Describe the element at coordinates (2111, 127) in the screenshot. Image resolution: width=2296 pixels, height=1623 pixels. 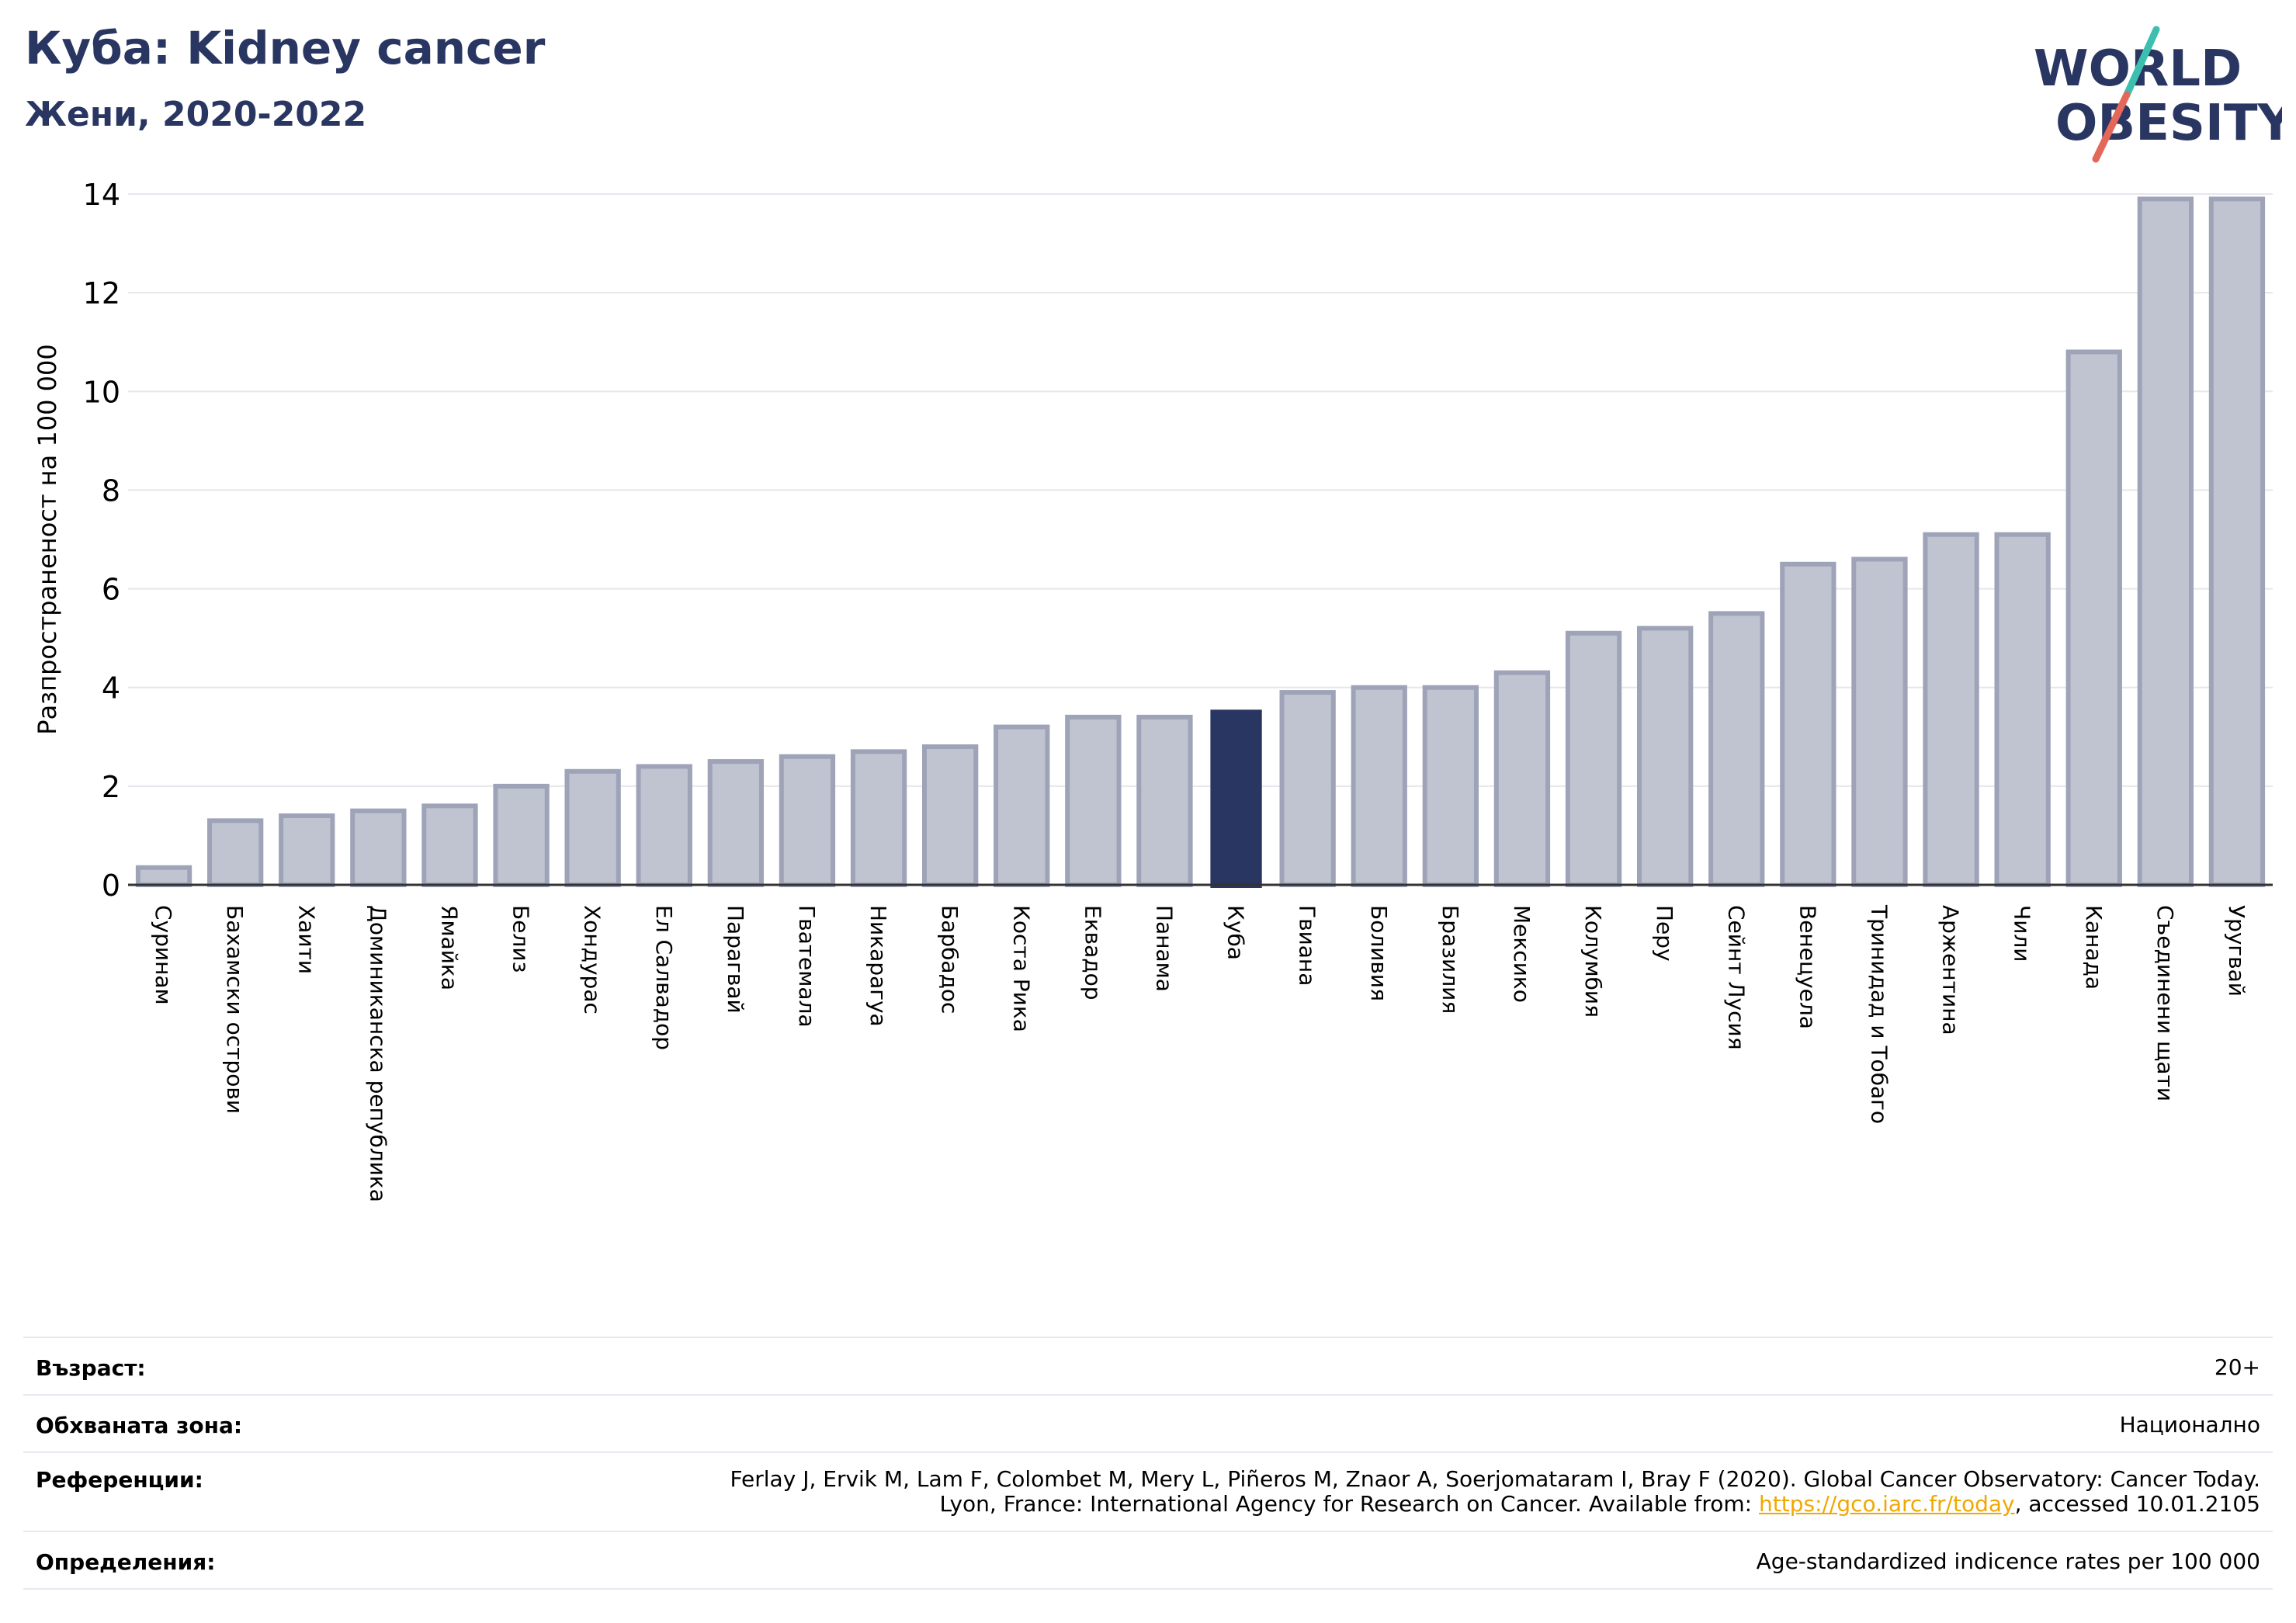
I see `logo-slash-coral` at that location.